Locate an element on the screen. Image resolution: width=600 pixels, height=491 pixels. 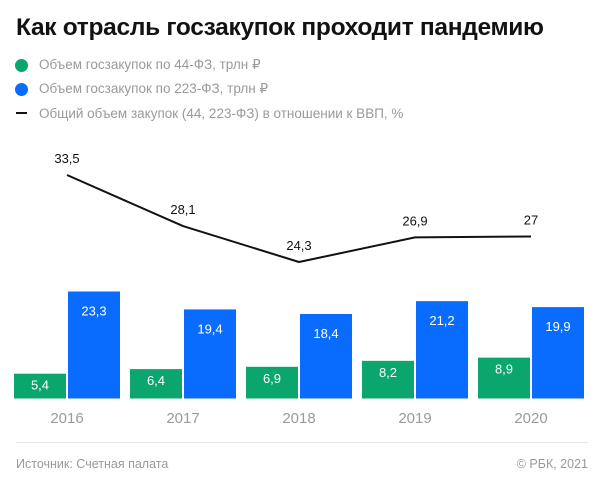
bar-223fz-2016 is located at coordinates (94, 345).